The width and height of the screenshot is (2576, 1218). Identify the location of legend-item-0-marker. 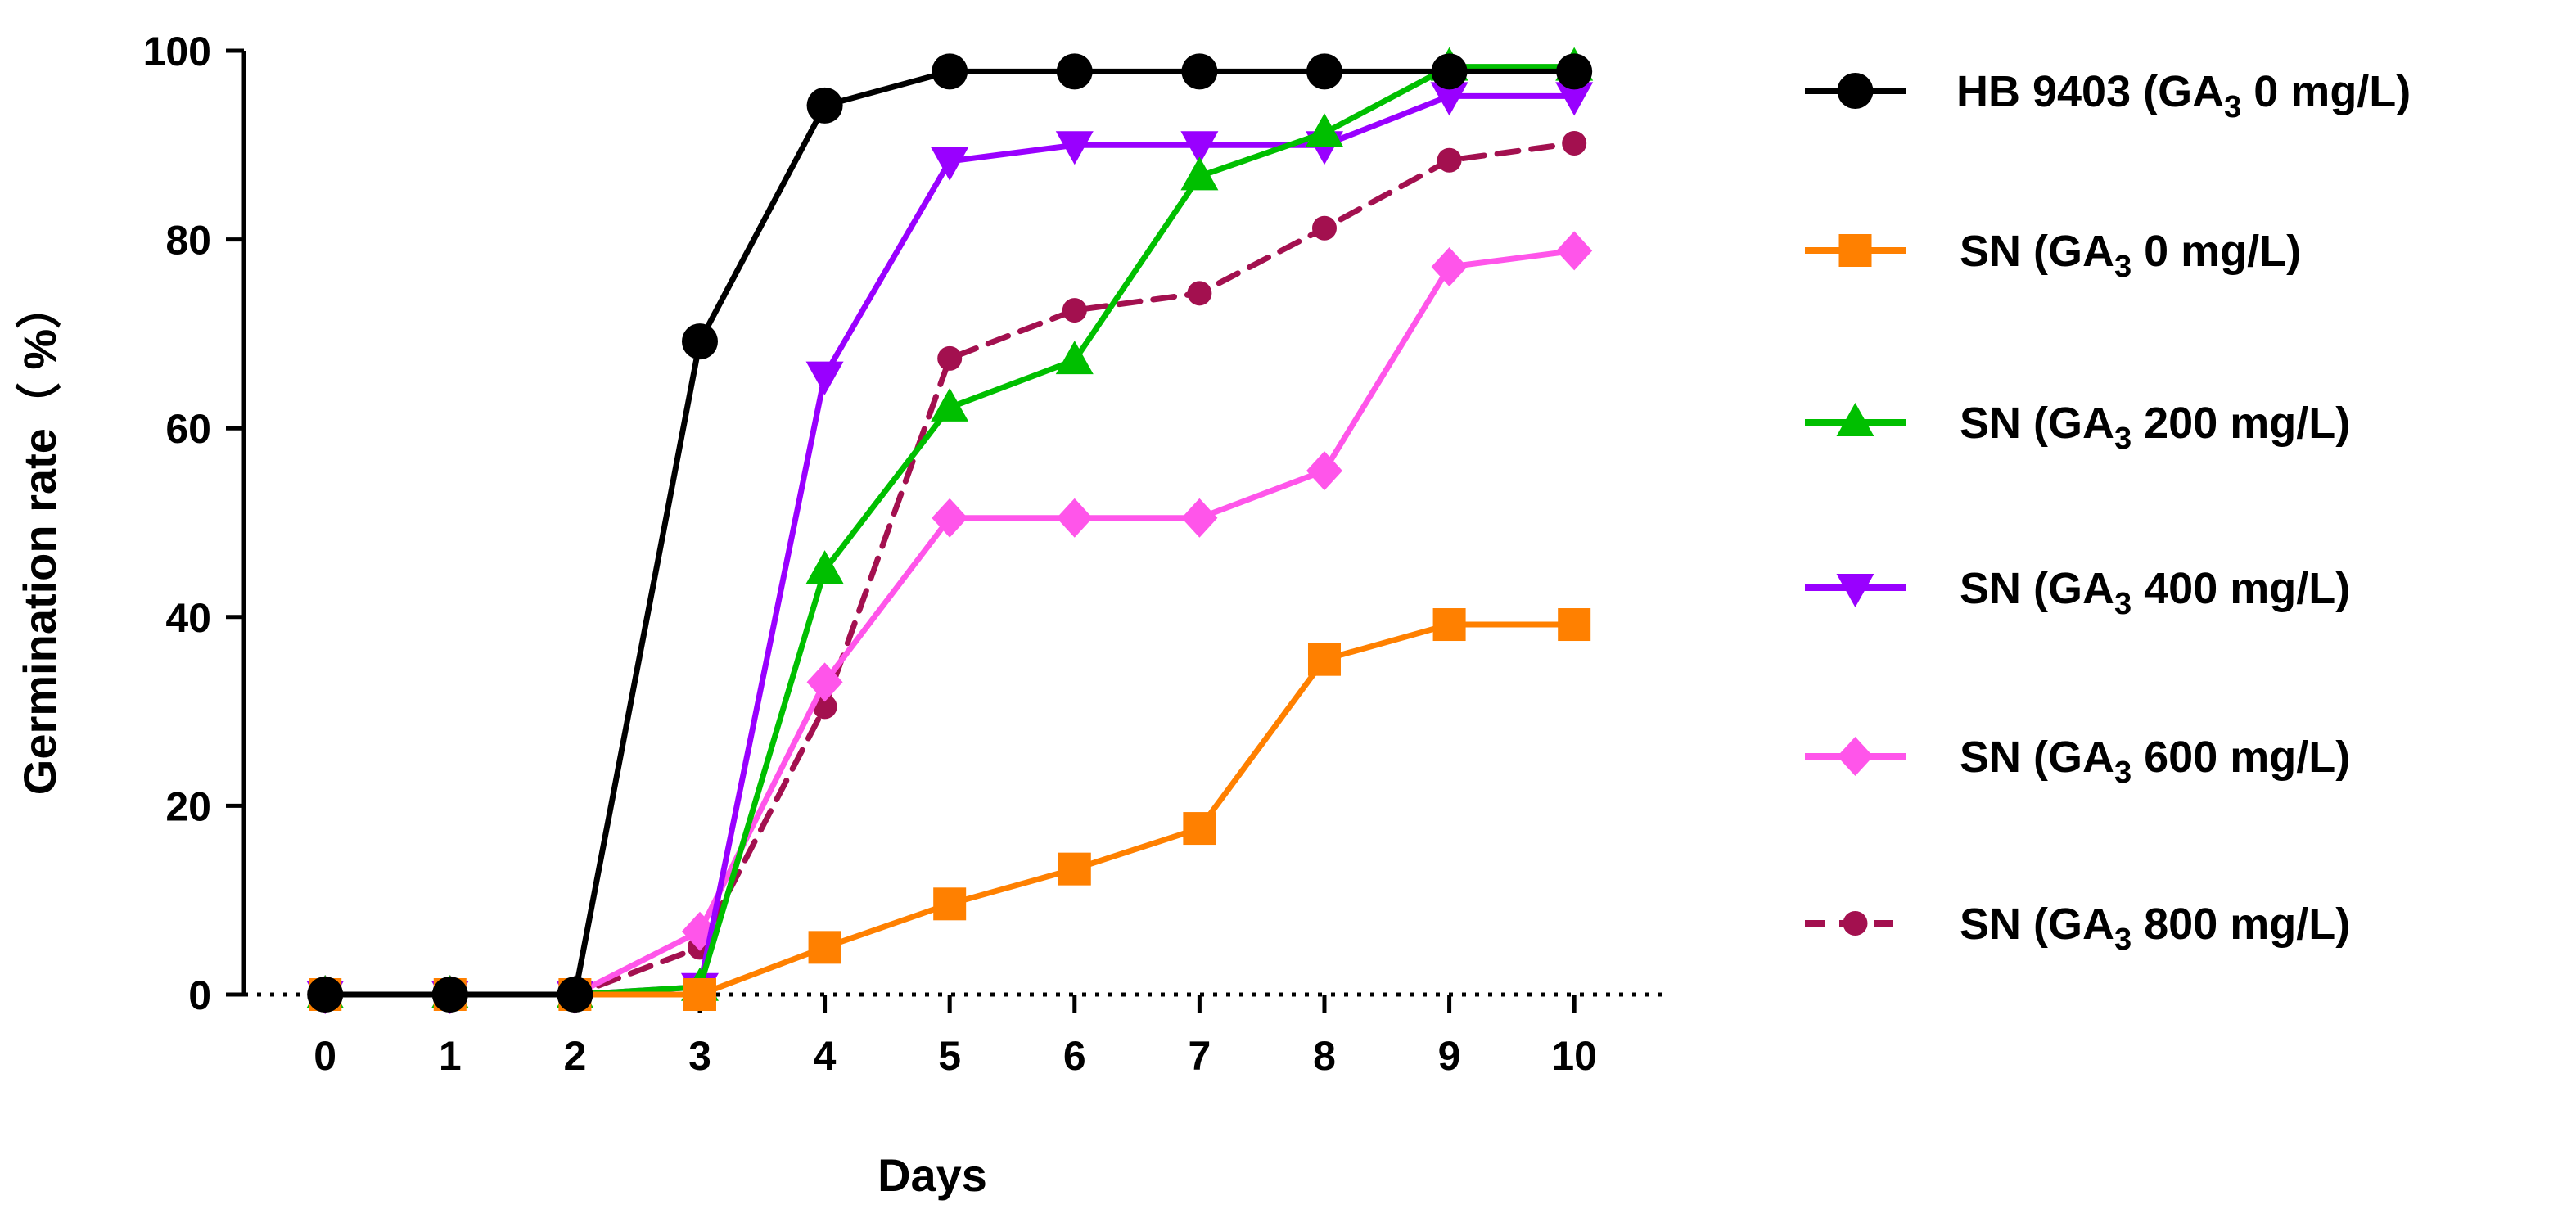
(1855, 91).